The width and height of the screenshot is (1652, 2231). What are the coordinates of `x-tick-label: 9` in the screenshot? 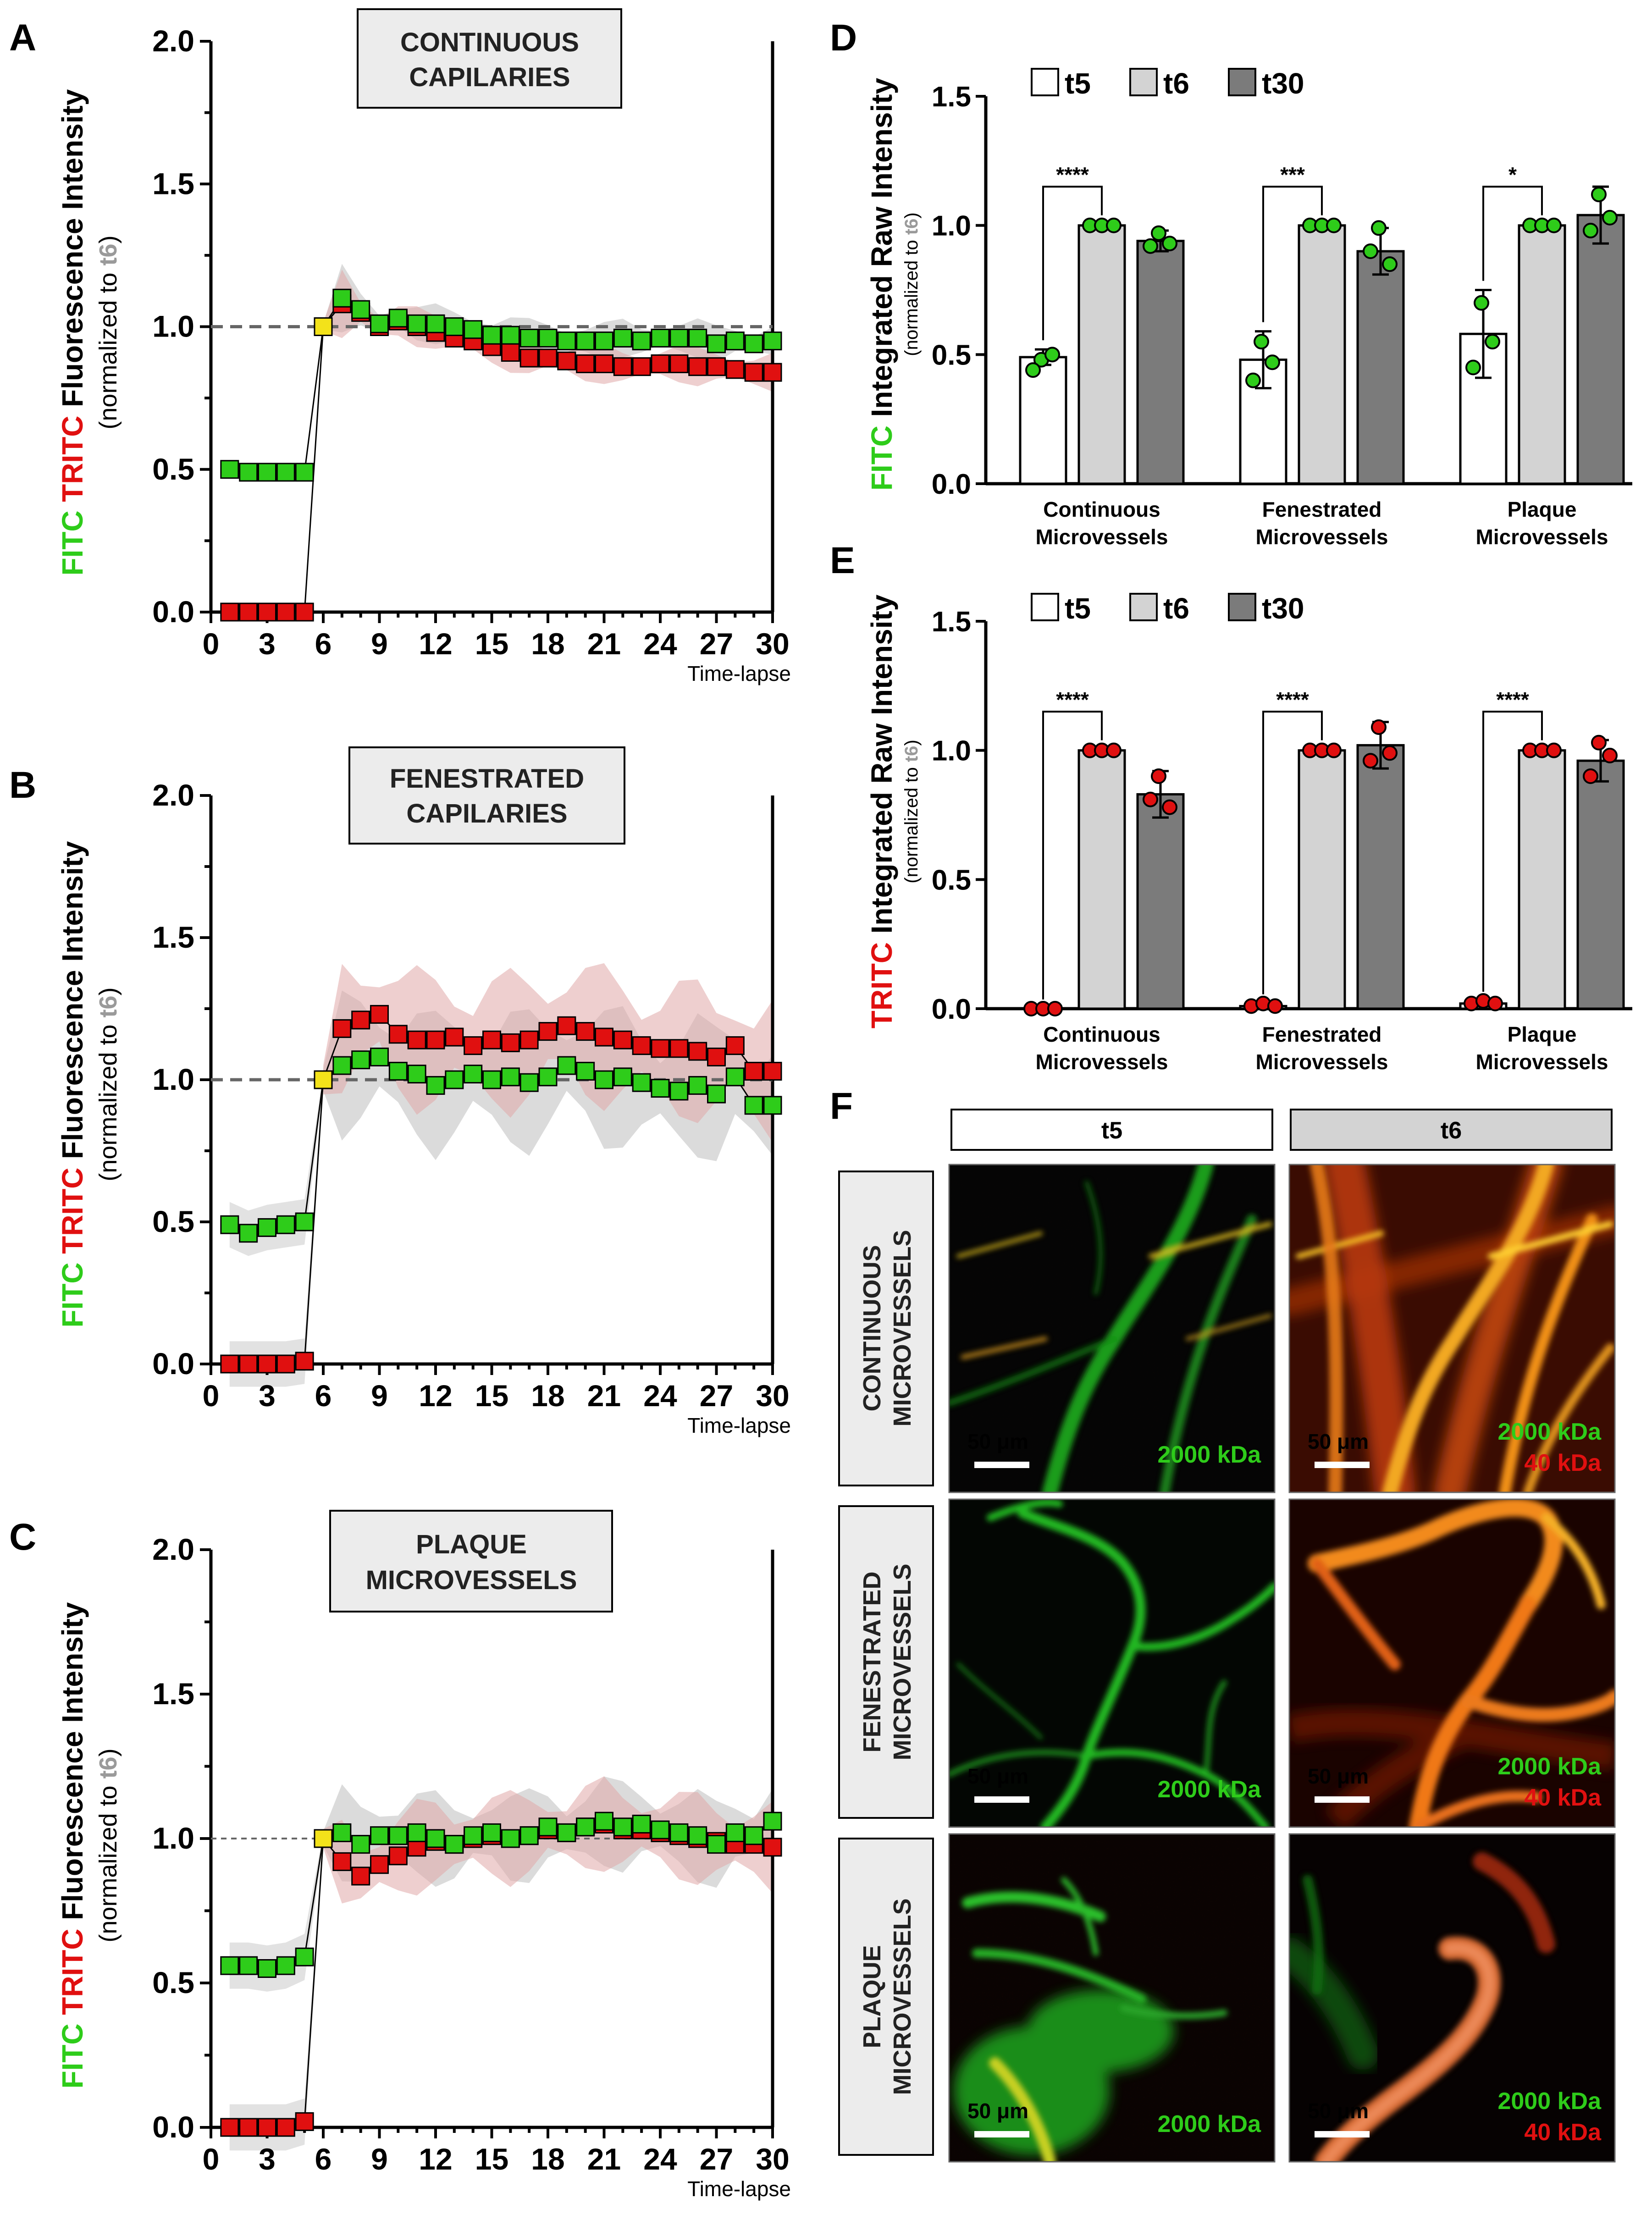 It's located at (379, 1396).